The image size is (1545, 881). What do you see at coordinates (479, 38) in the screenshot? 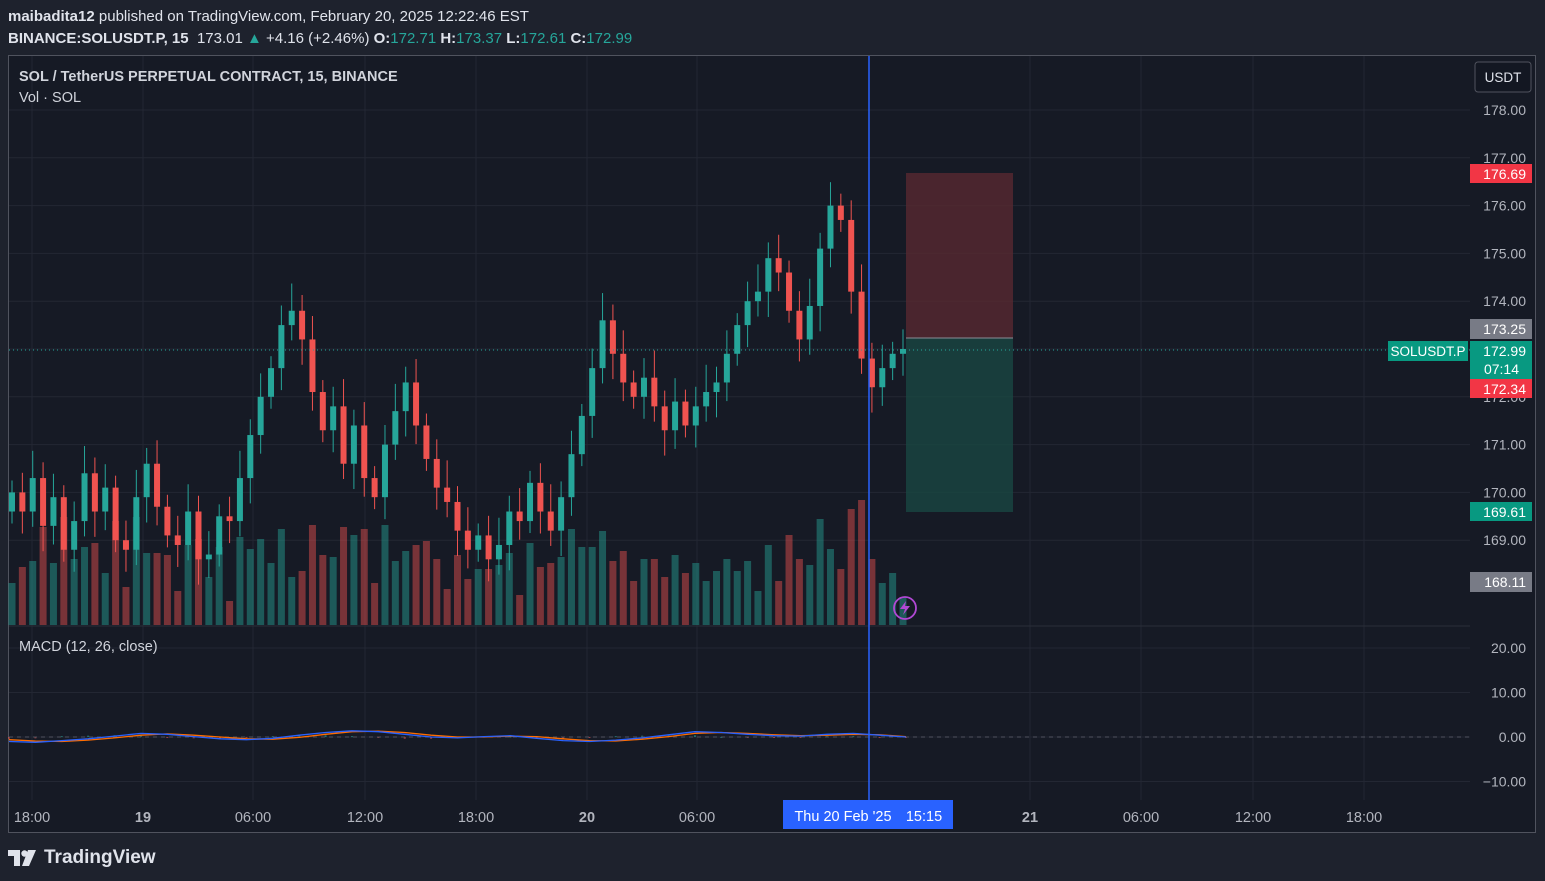
I see `high-value: 173.37` at bounding box center [479, 38].